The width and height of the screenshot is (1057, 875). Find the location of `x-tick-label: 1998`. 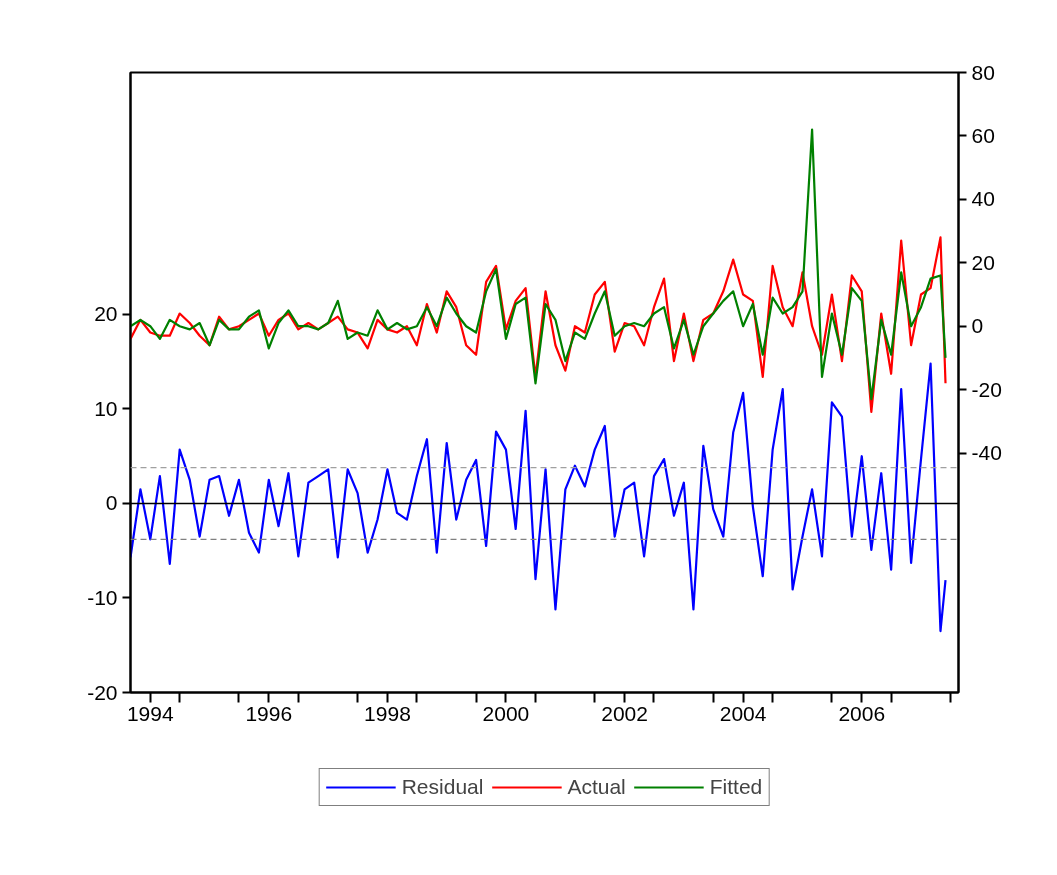

x-tick-label: 1998 is located at coordinates (387, 713).